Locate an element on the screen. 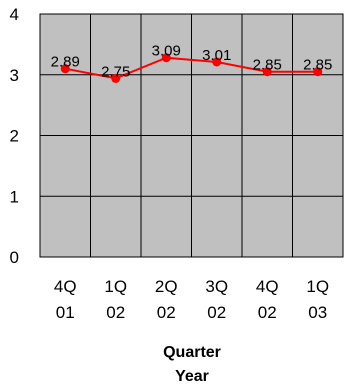  series-layer is located at coordinates (191, 68).